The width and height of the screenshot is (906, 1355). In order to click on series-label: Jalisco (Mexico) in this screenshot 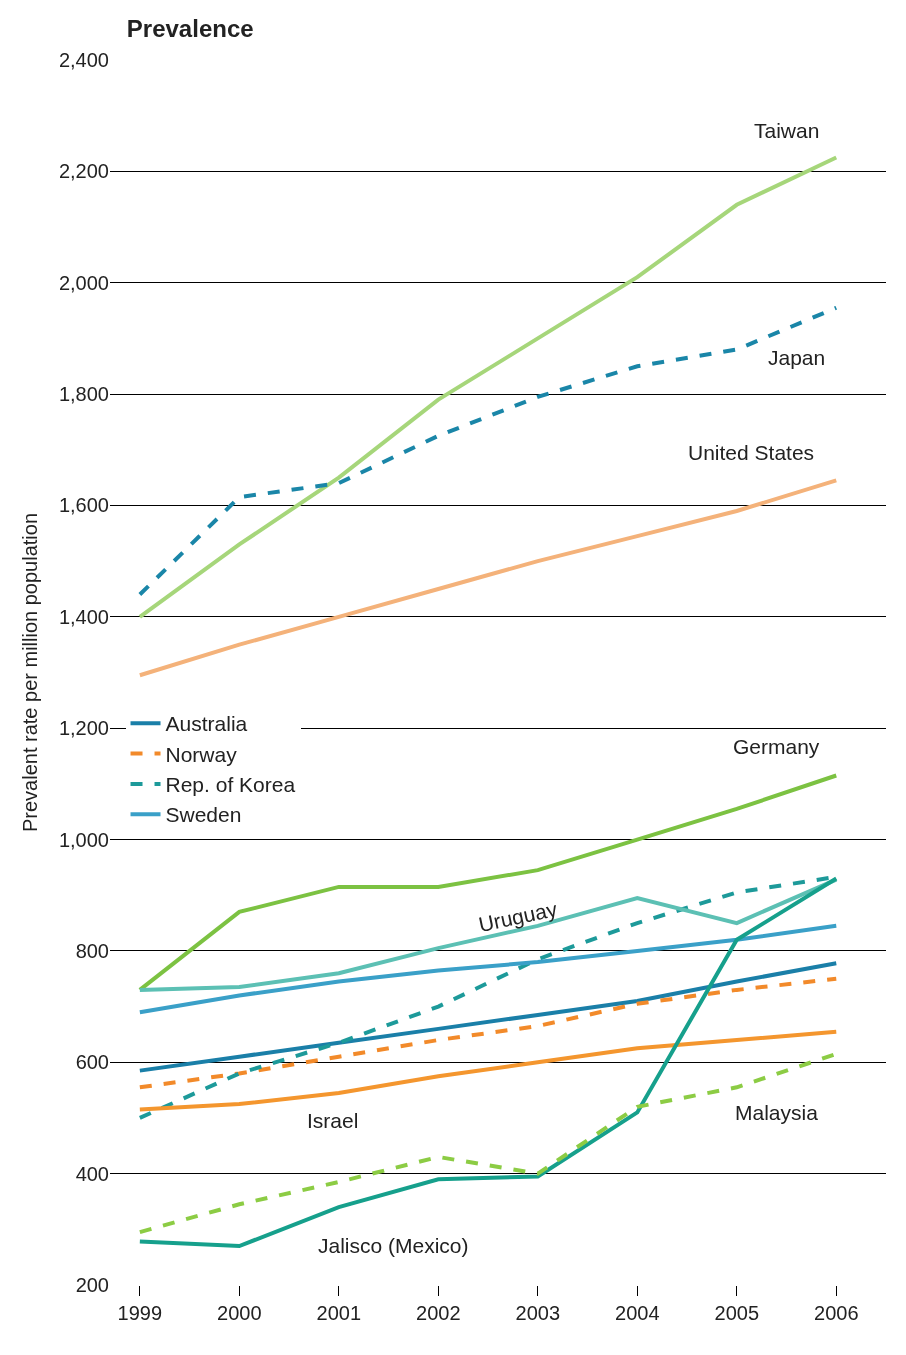, I will do `click(393, 1245)`.